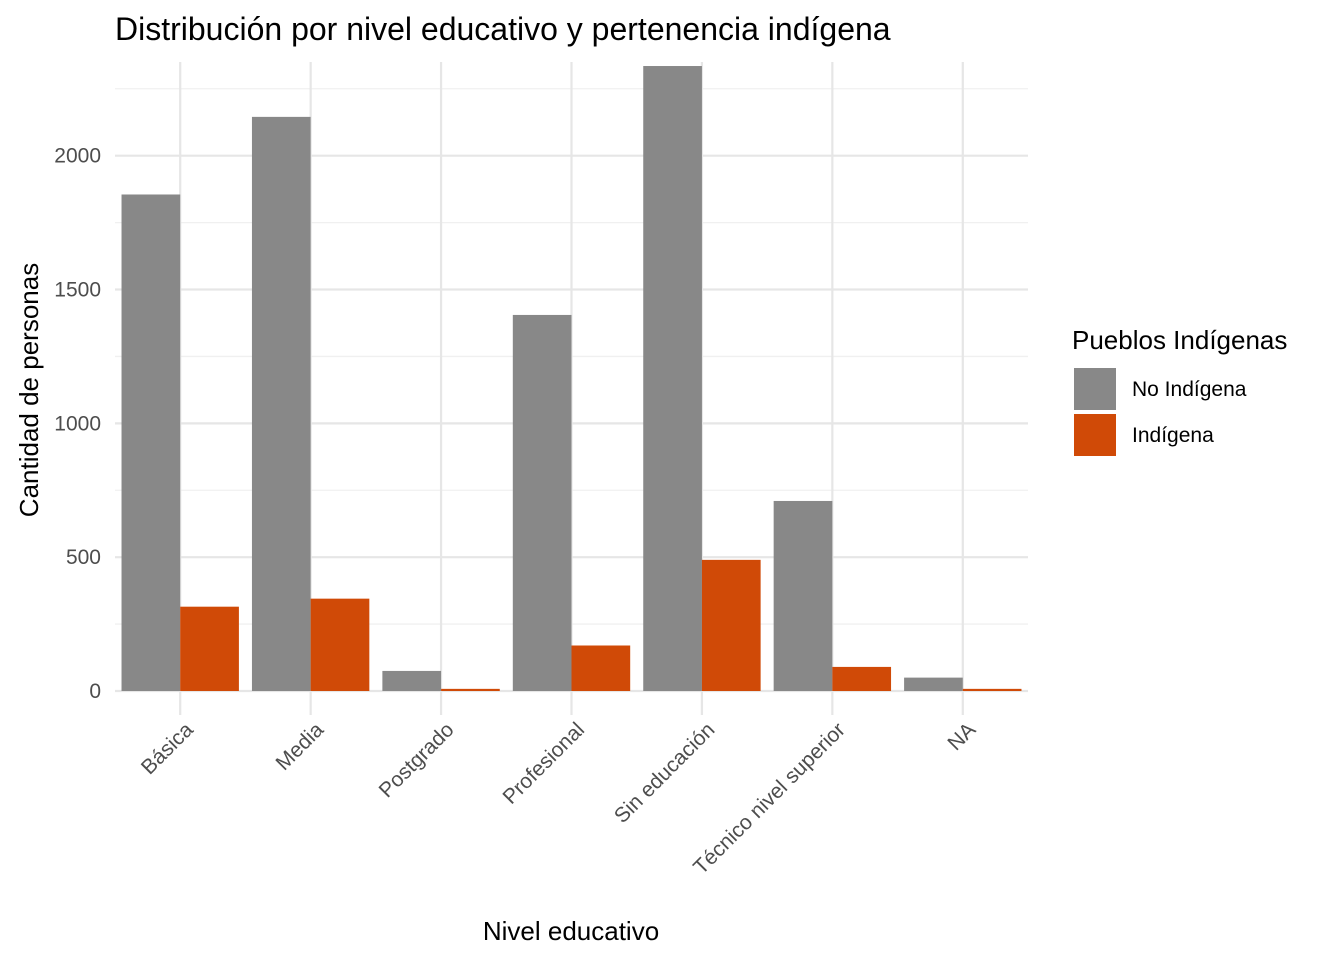 The image size is (1344, 960). I want to click on legend-title: Pueblos Indígenas, so click(1179, 340).